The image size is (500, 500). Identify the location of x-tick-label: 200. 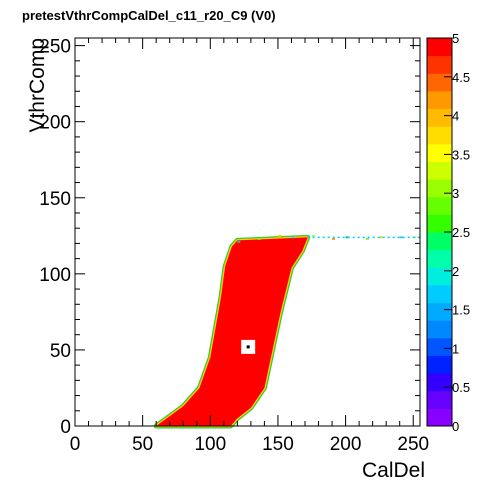
(346, 444).